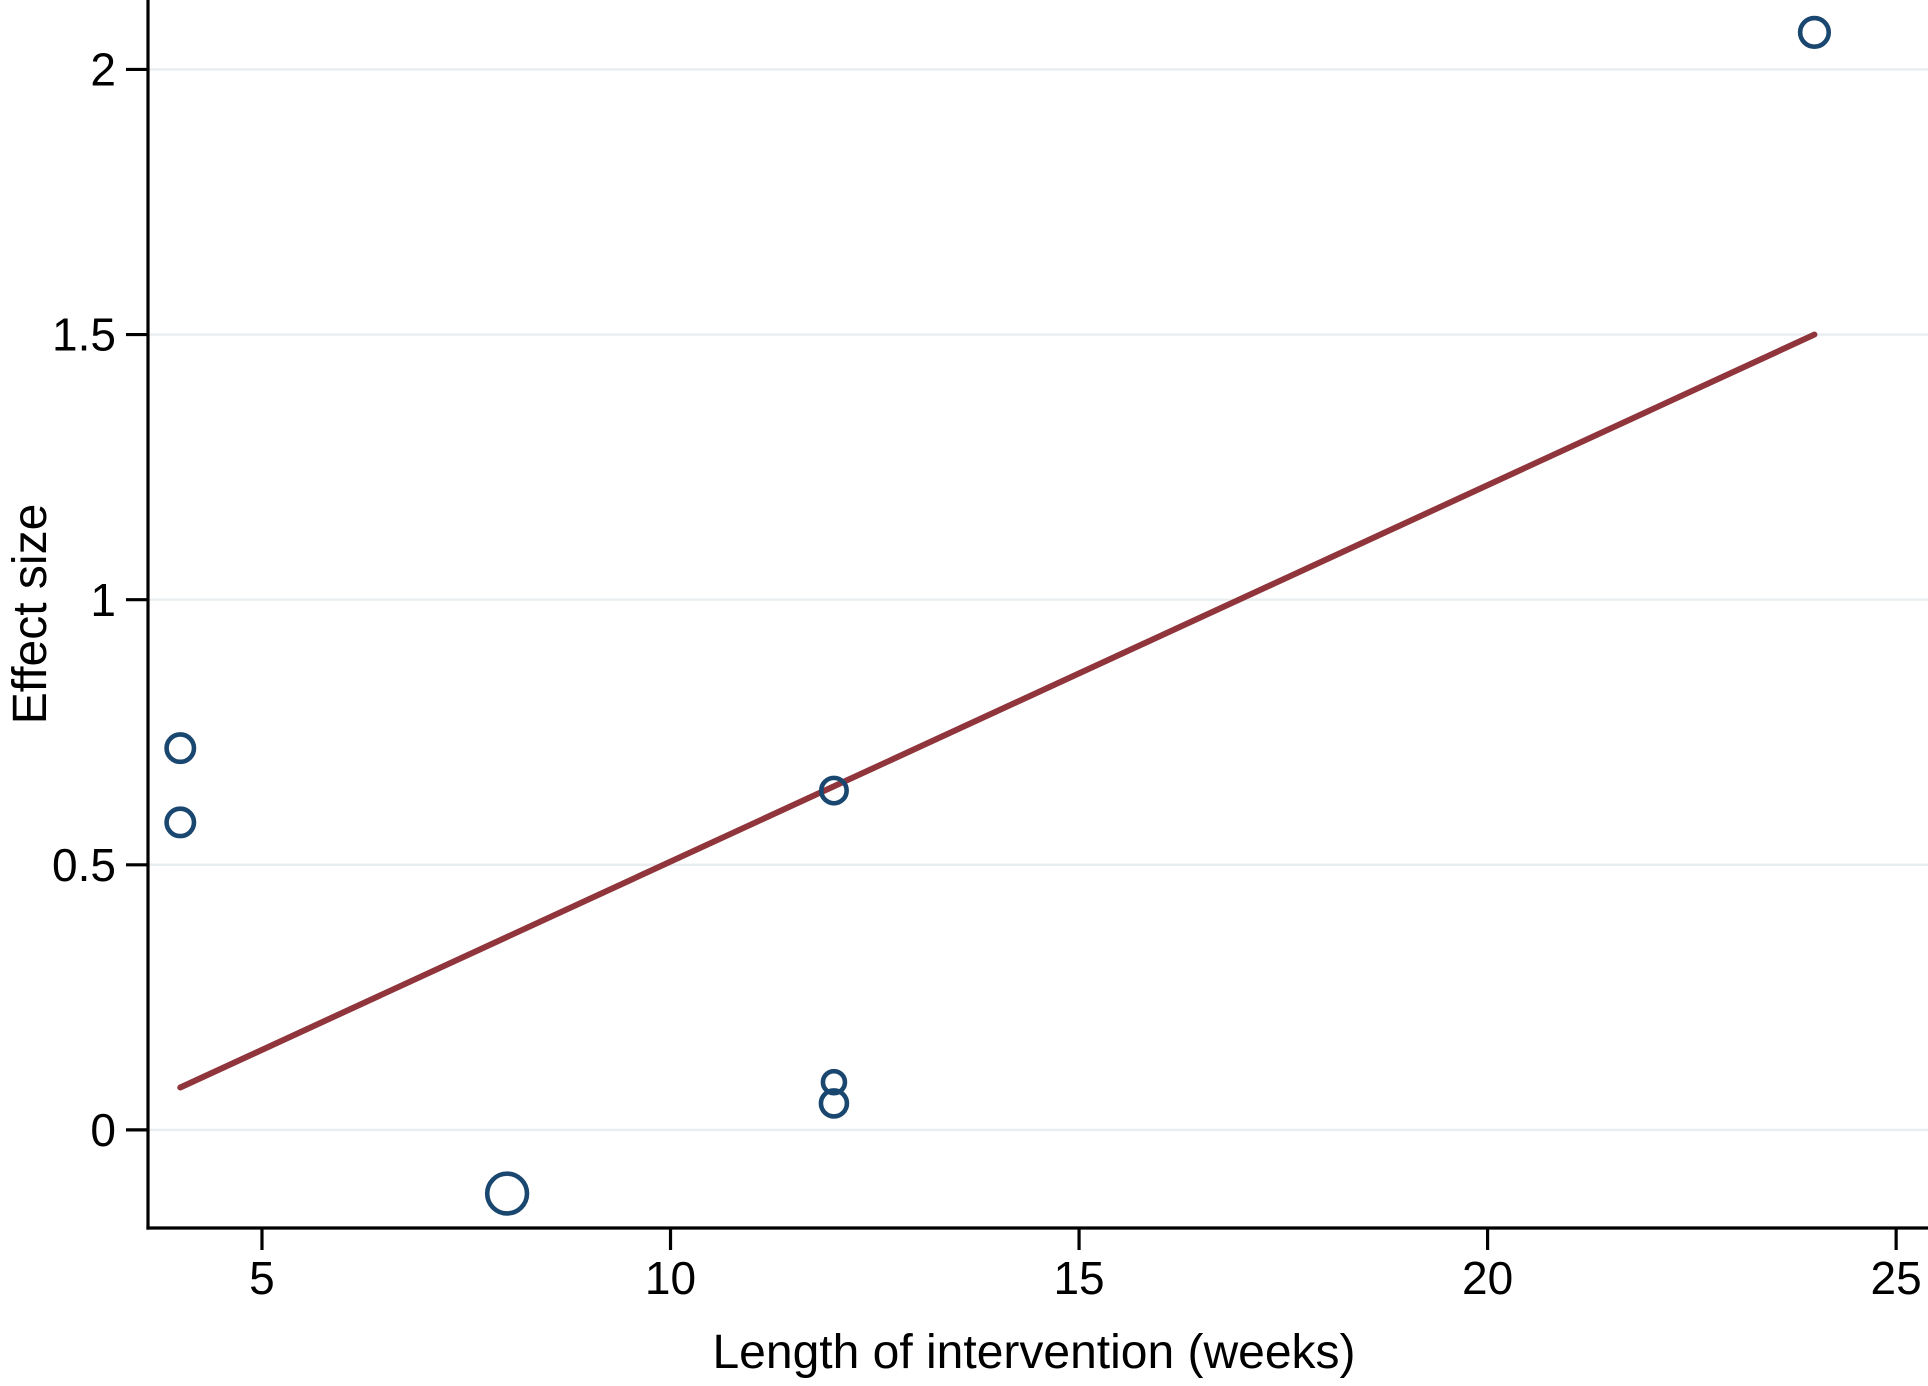 This screenshot has height=1386, width=1928. What do you see at coordinates (670, 1278) in the screenshot?
I see `x-tick-label: 10` at bounding box center [670, 1278].